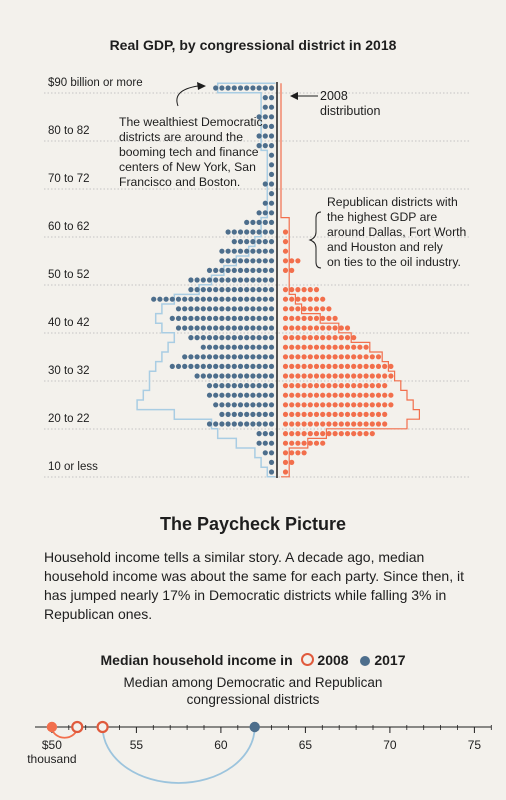 This screenshot has height=800, width=506. What do you see at coordinates (137, 745) in the screenshot?
I see `income-tick-label: 55` at bounding box center [137, 745].